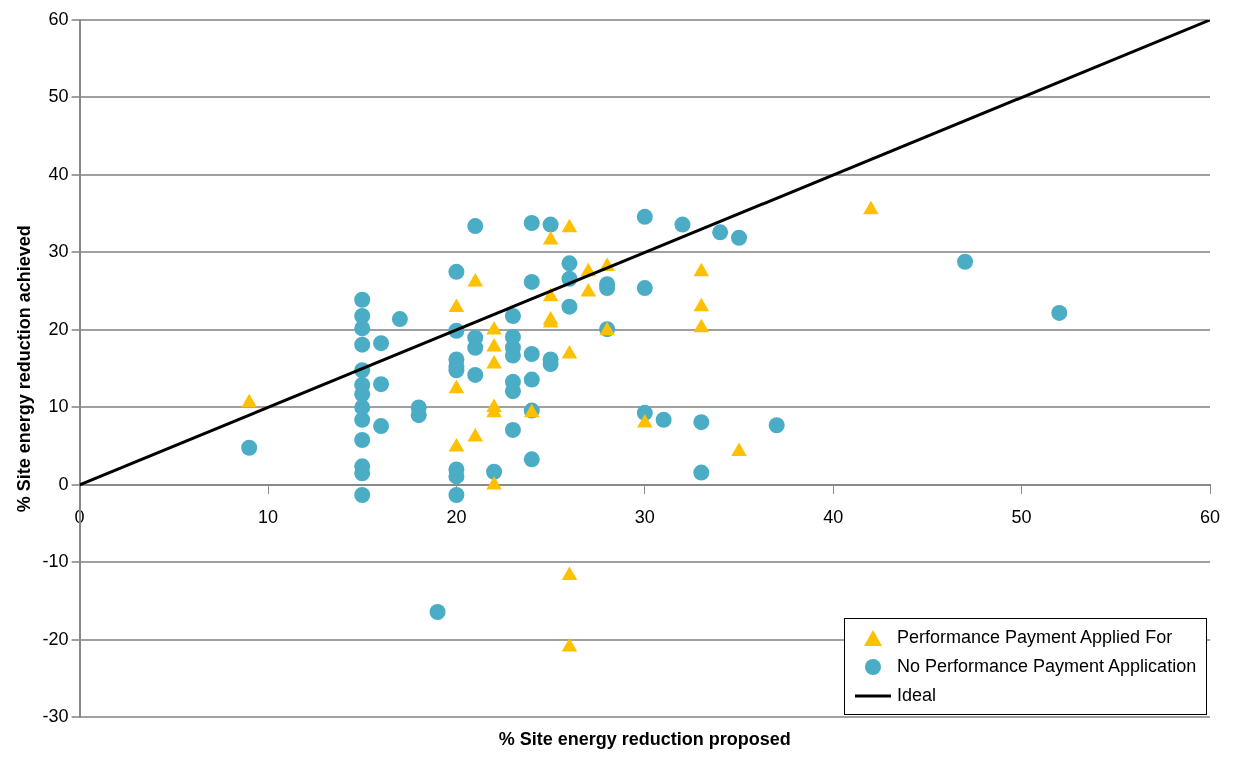 The width and height of the screenshot is (1250, 765). What do you see at coordinates (58, 96) in the screenshot?
I see `y-tick-label: 50` at bounding box center [58, 96].